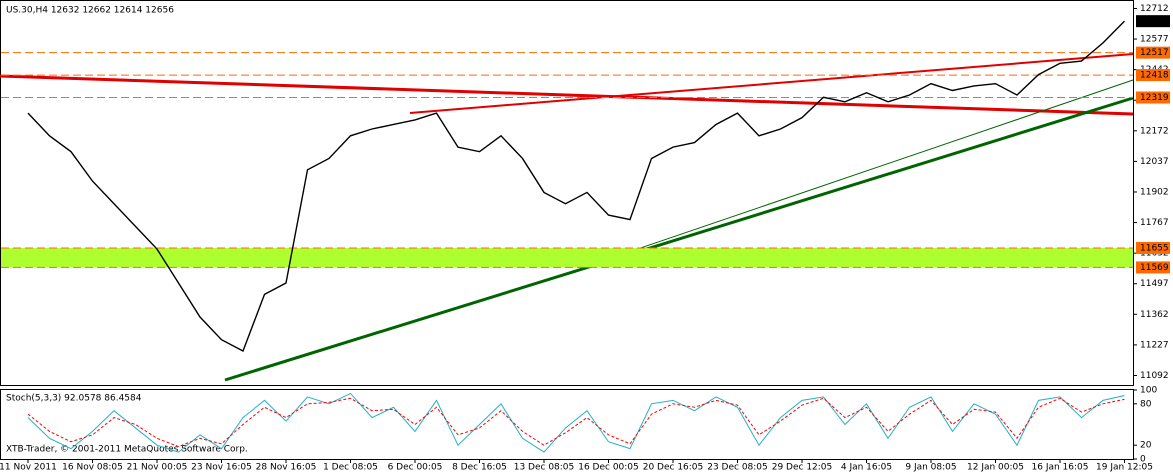  I want to click on price-line, so click(576, 422).